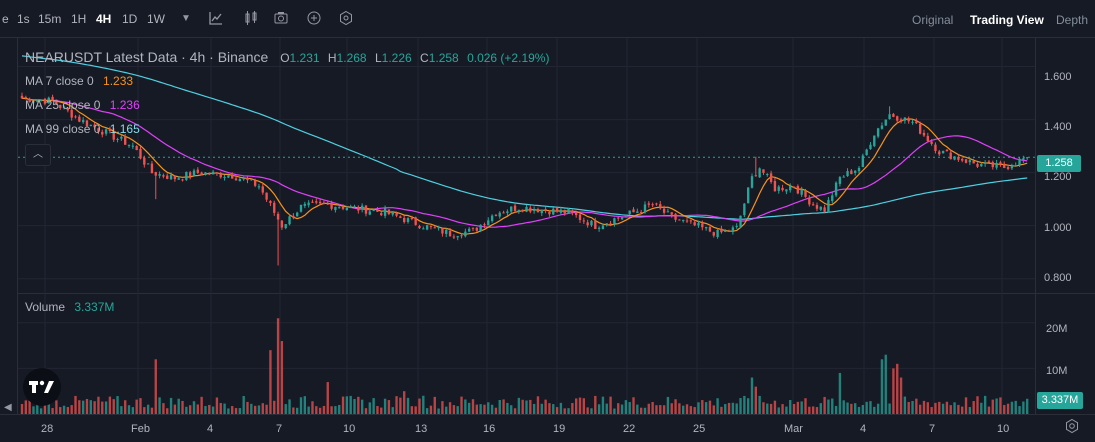 This screenshot has height=442, width=1095. I want to click on open-label: O, so click(285, 58).